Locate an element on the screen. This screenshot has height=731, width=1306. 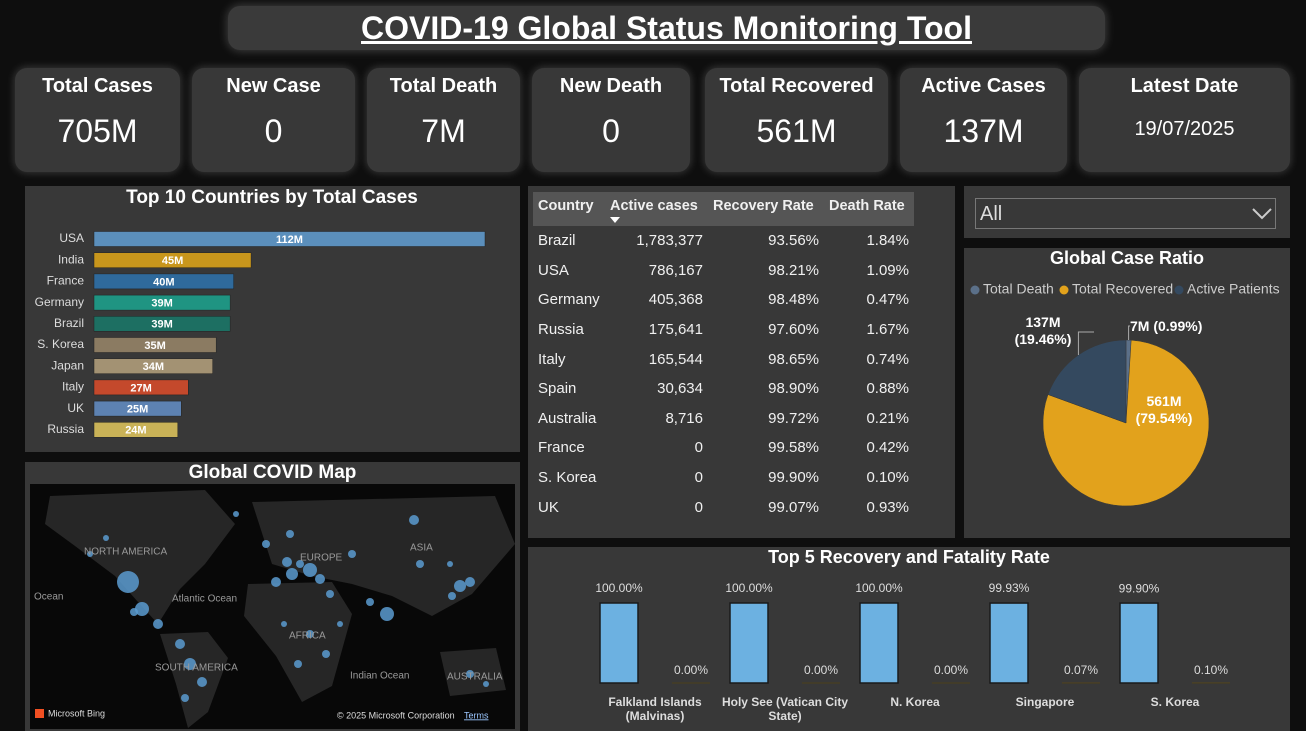
map-label: SOUTH AMERICA is located at coordinates (196, 668).